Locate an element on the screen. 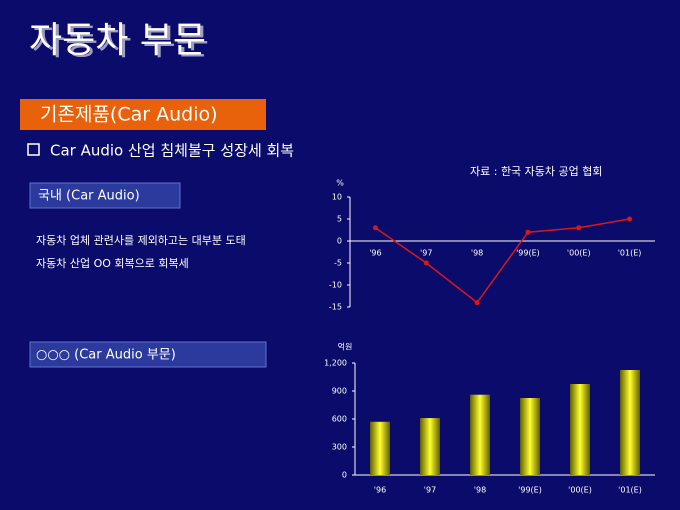 This screenshot has height=510, width=680. slide-title: 자동차 부문 is located at coordinates (117, 40).